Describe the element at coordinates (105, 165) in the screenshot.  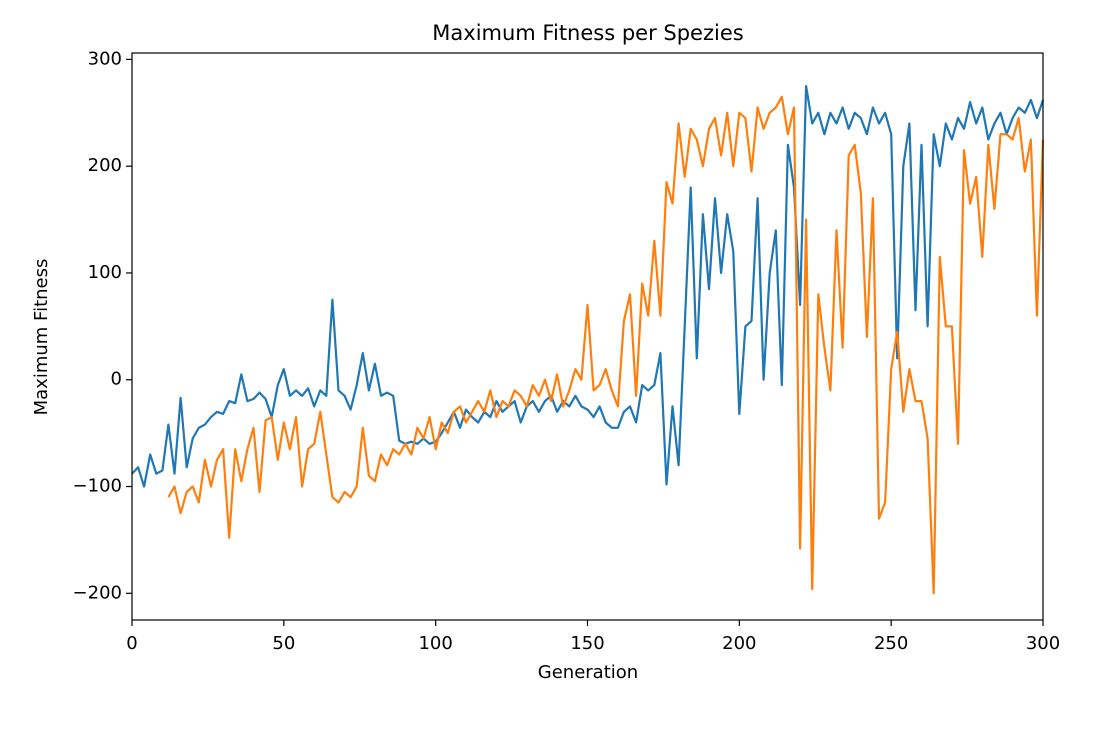
I see `y-tick-label: 200` at that location.